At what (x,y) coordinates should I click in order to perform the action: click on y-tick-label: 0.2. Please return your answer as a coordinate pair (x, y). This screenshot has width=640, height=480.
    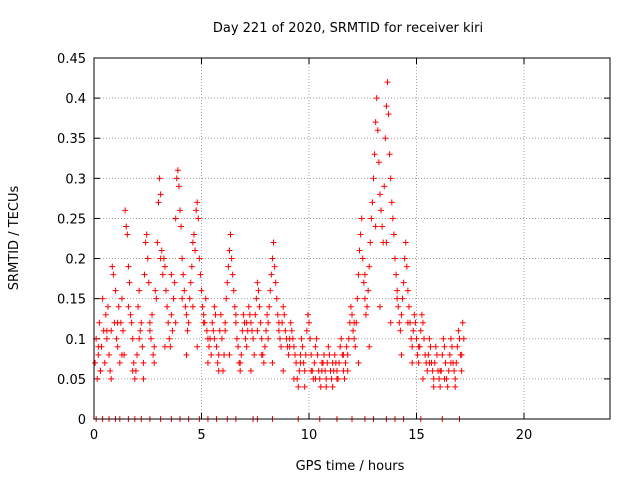
    Looking at the image, I should click on (75, 260).